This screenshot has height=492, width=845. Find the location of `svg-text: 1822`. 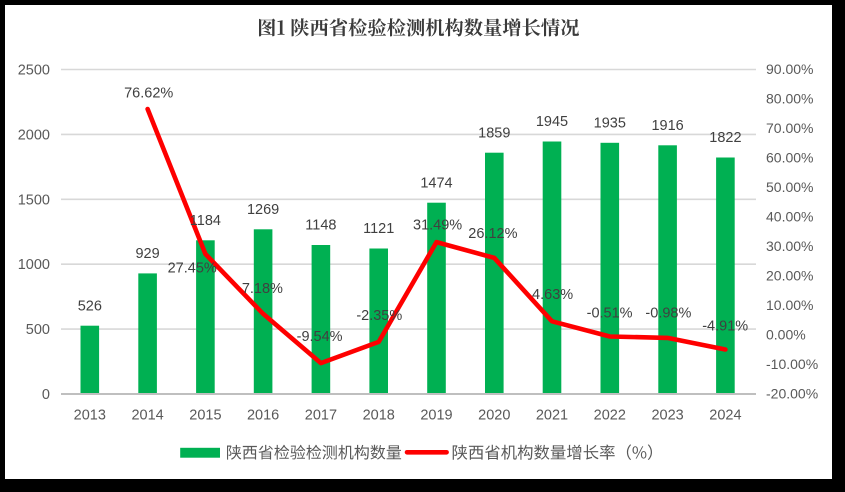

svg-text: 1822 is located at coordinates (725, 138).